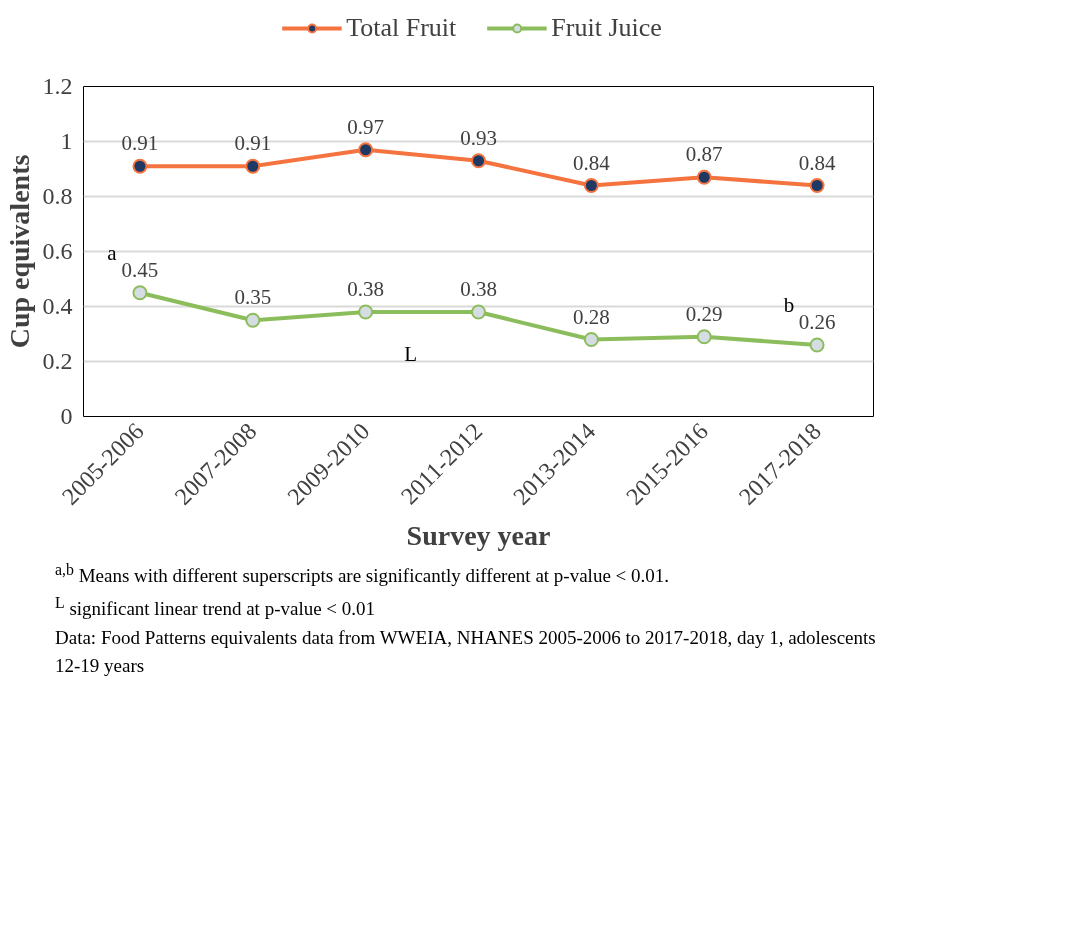  What do you see at coordinates (57, 196) in the screenshot?
I see `y-tick-label: 0.8` at bounding box center [57, 196].